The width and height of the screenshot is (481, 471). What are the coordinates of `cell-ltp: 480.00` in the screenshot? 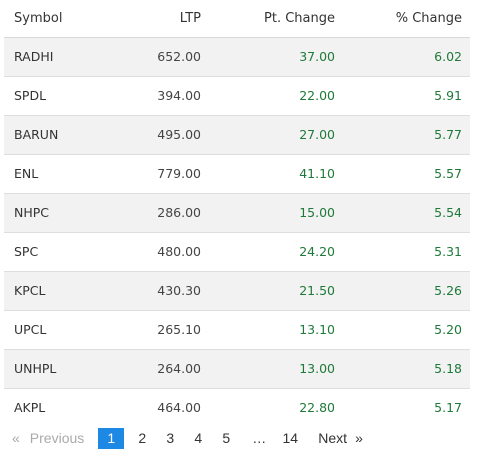 It's located at (166, 252).